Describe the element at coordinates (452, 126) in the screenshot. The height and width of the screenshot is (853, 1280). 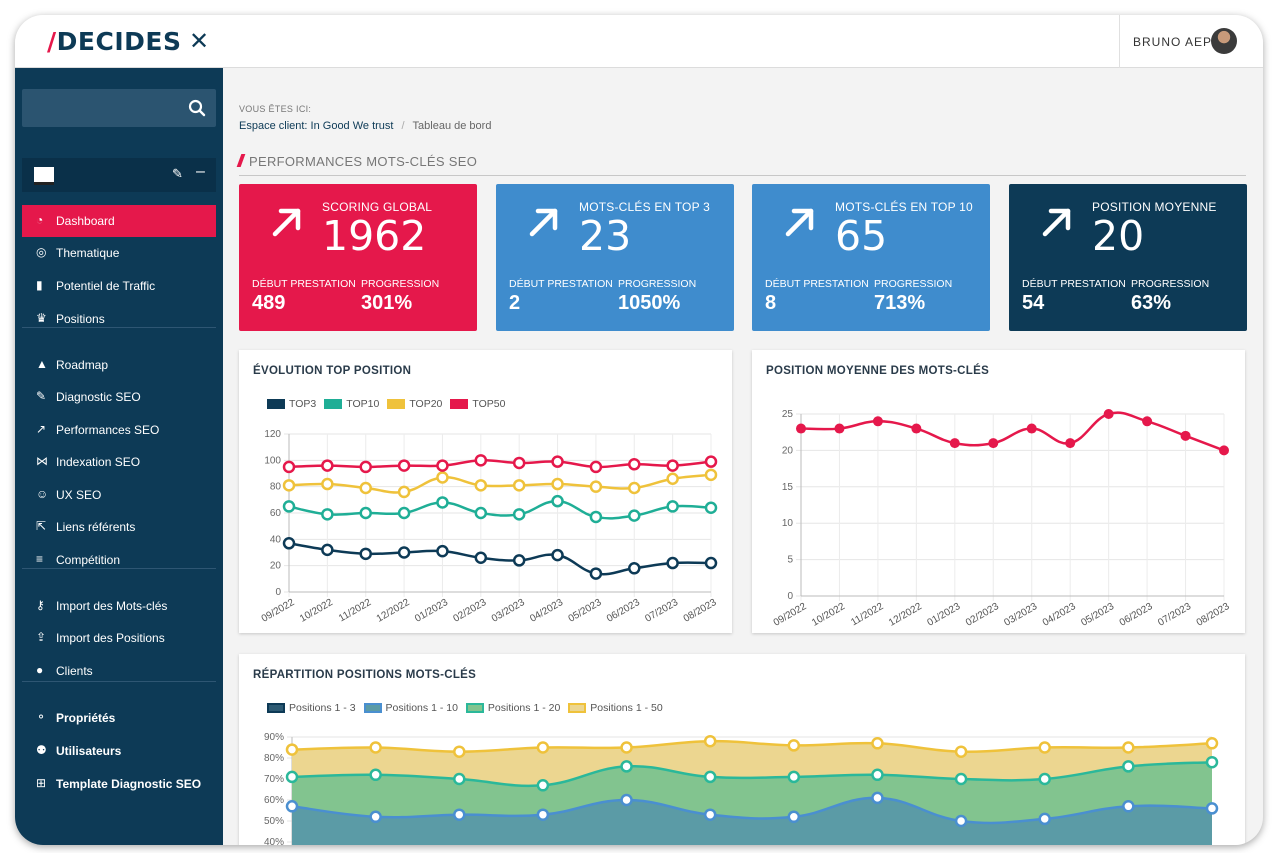
I see `breadcrumb-current: Tableau de bord` at that location.